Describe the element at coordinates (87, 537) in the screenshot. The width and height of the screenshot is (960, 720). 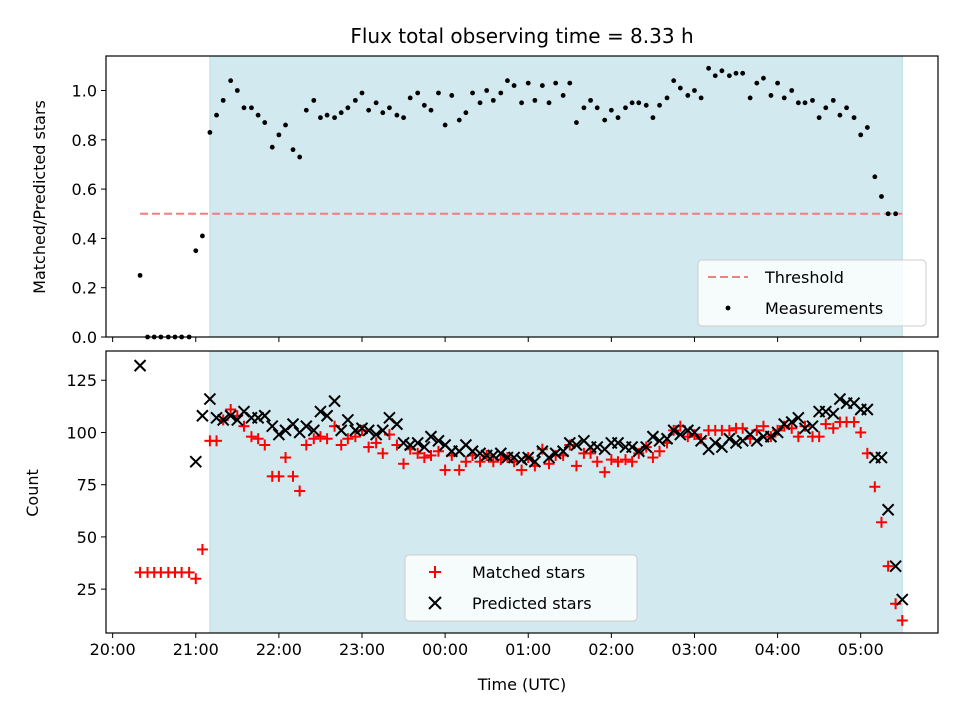
I see `y-tick-label: 50` at that location.